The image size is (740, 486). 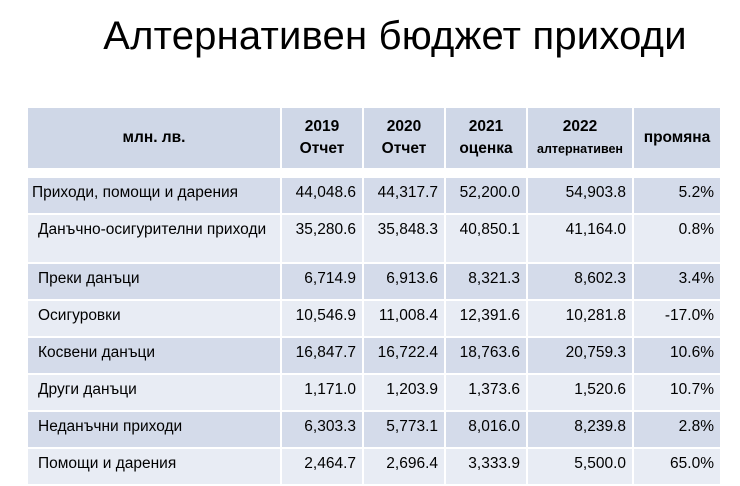 I want to click on cell-2019: 1,171.0, so click(x=323, y=393).